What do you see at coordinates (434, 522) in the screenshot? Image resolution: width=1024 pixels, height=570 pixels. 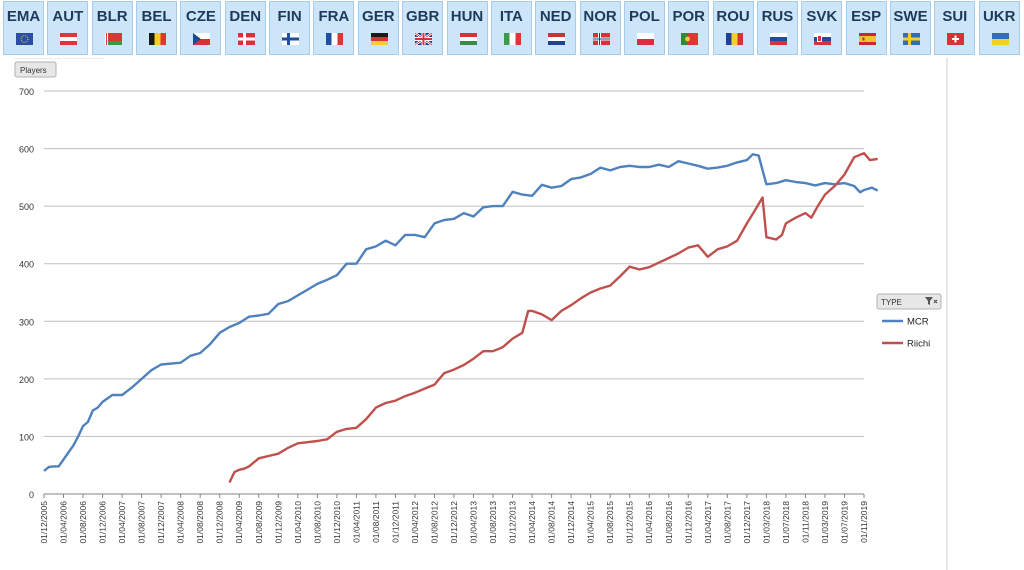 I see `x-tick-label: 01/08/2012` at bounding box center [434, 522].